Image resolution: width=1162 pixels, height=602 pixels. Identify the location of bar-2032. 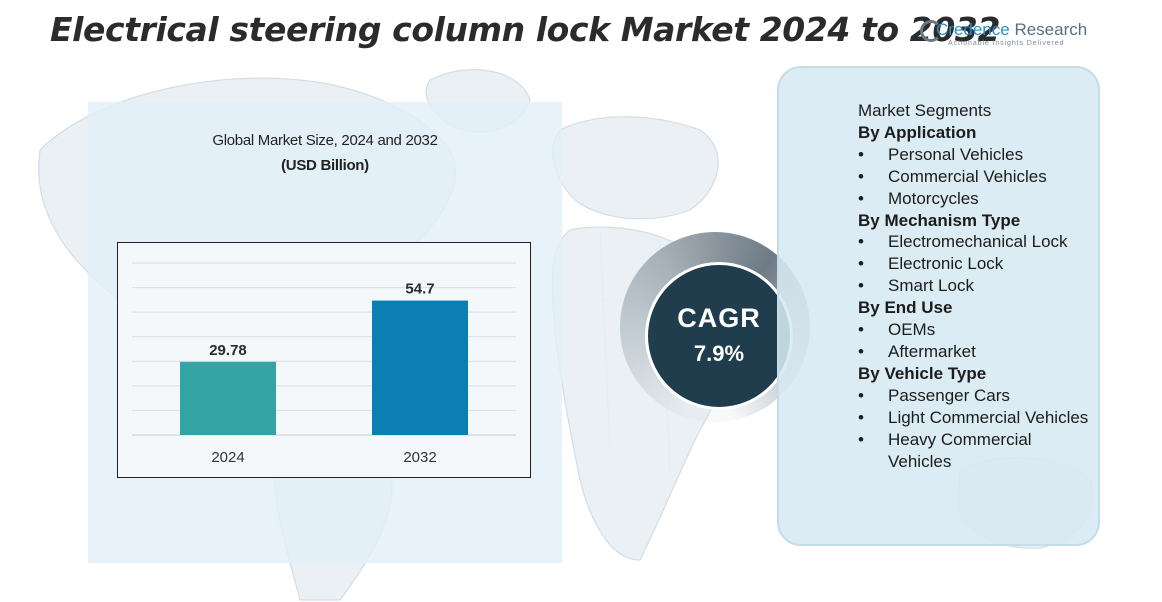
(420, 367).